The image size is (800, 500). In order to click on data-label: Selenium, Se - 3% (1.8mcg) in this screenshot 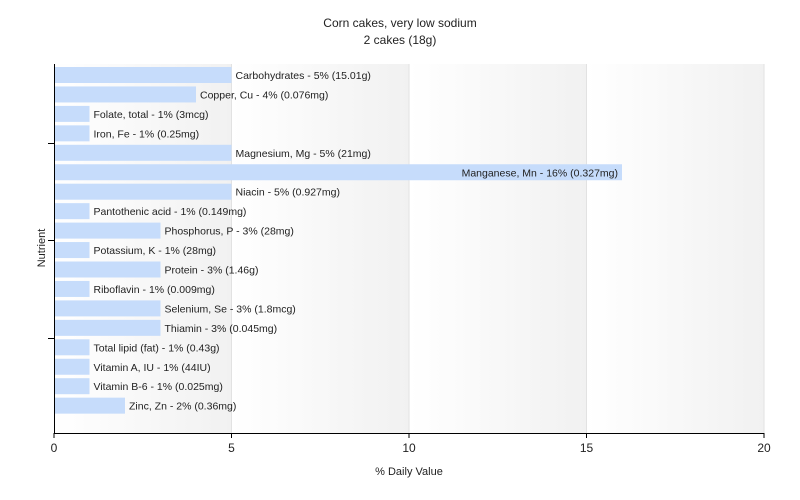, I will do `click(230, 309)`.